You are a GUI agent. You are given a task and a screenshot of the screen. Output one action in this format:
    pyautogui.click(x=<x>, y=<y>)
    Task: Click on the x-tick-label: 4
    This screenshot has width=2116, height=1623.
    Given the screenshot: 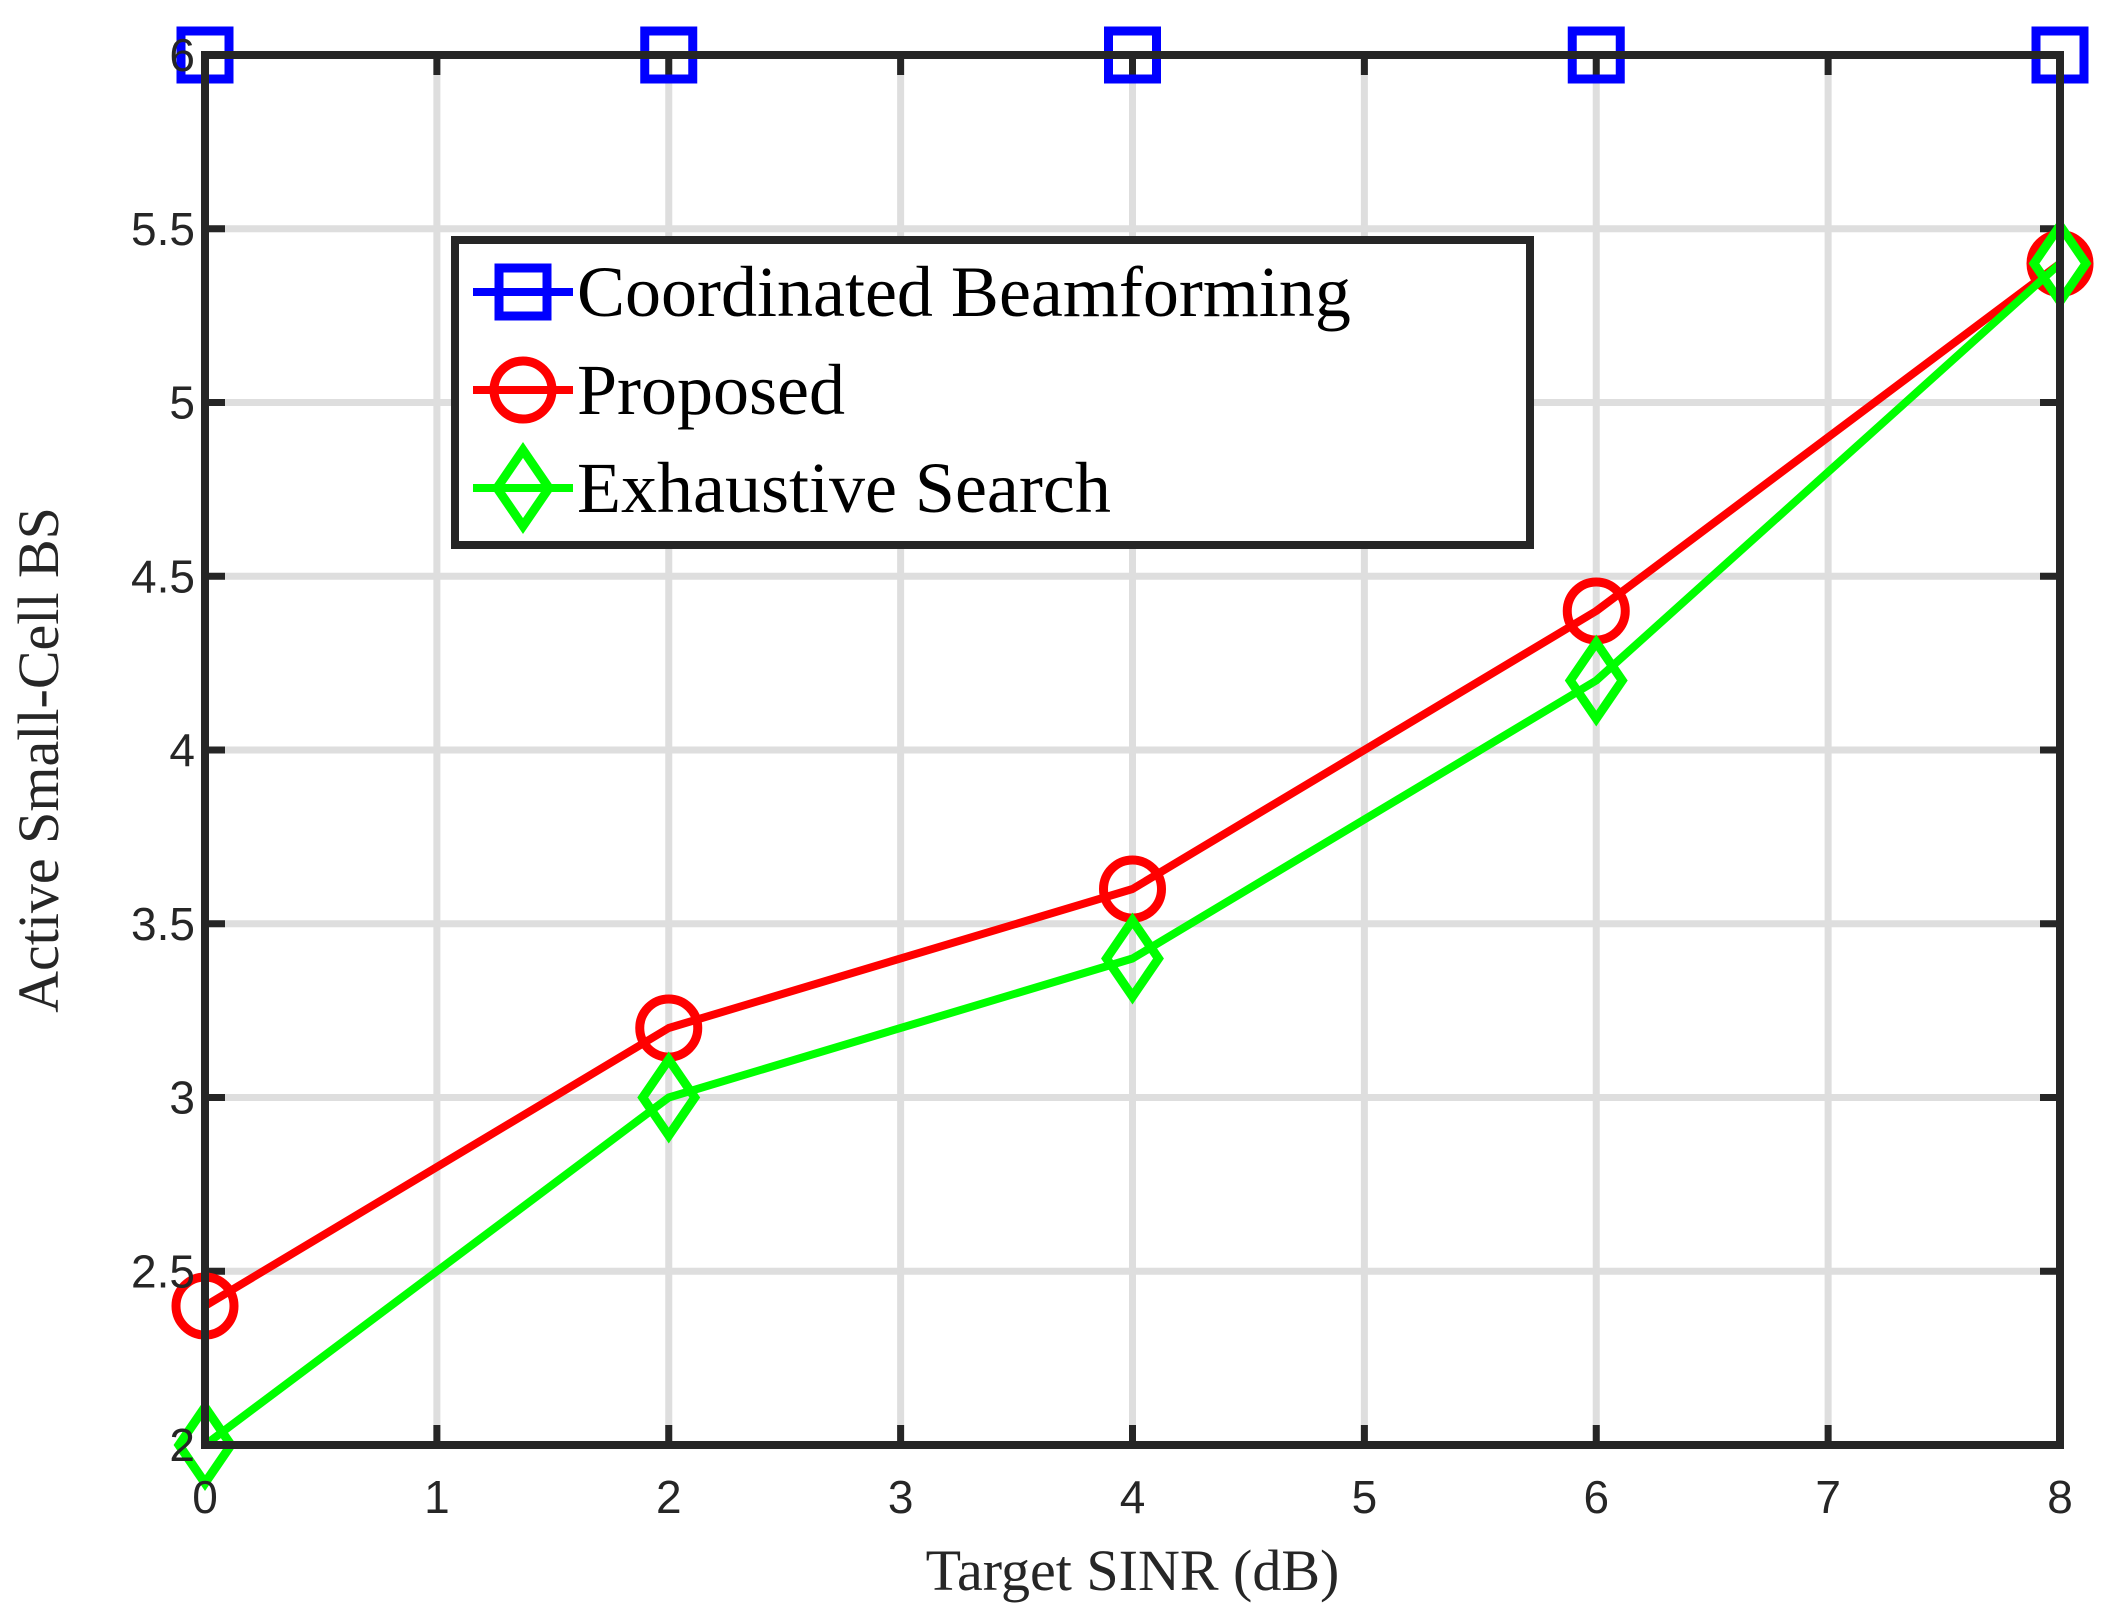 What is the action you would take?
    pyautogui.click(x=1133, y=1497)
    